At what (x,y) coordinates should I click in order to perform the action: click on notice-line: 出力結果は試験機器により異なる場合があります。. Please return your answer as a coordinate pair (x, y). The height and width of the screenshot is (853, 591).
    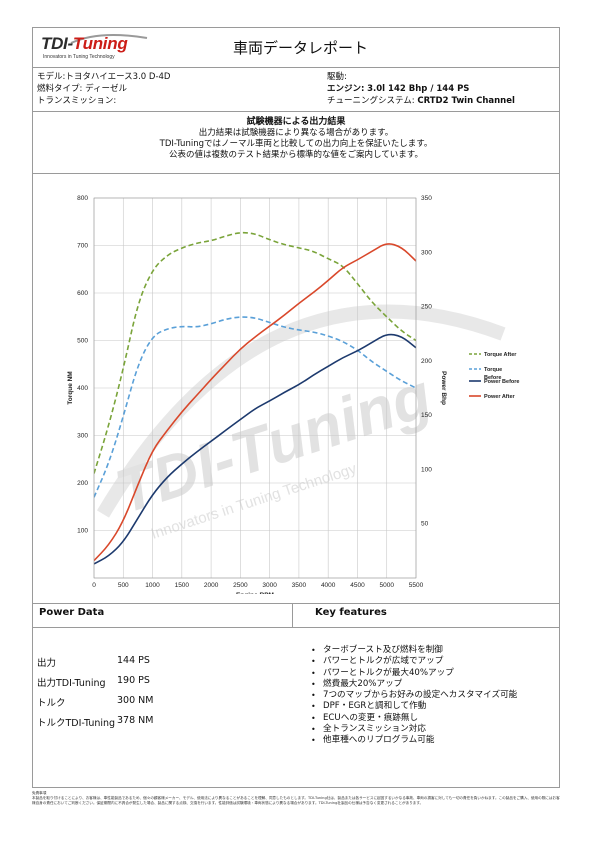
    Looking at the image, I should click on (296, 133).